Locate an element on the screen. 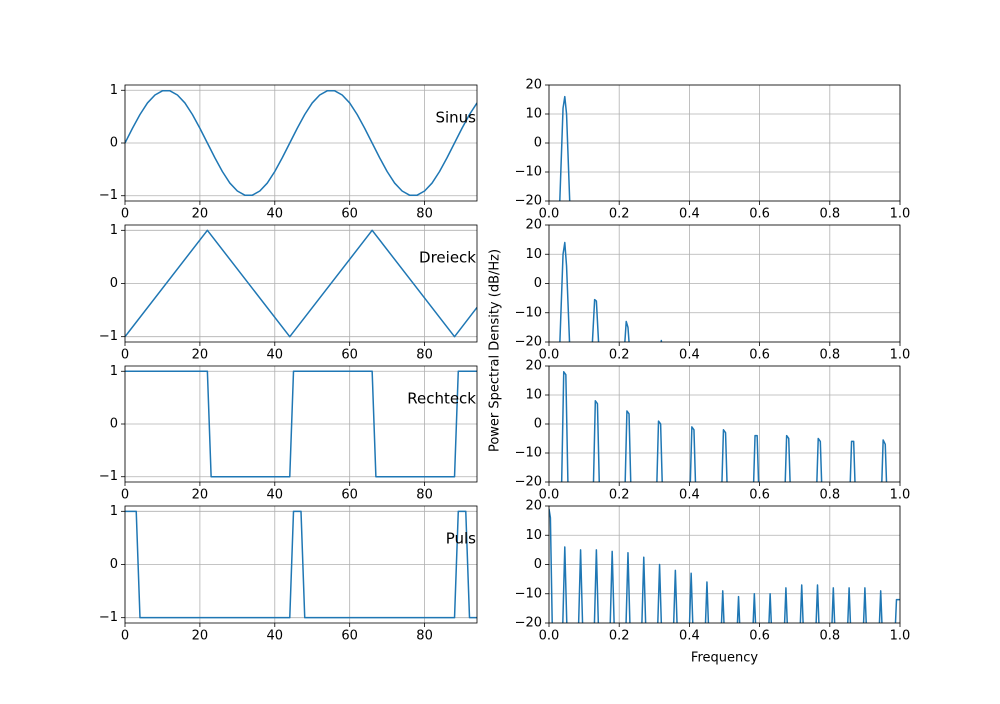 Image resolution: width=1000 pixels, height=704 pixels. axes: 0.0 0.2 0.4 0.6 0.8 1.0 −20 −10 0 10 20 Frequency is located at coordinates (713, 582).